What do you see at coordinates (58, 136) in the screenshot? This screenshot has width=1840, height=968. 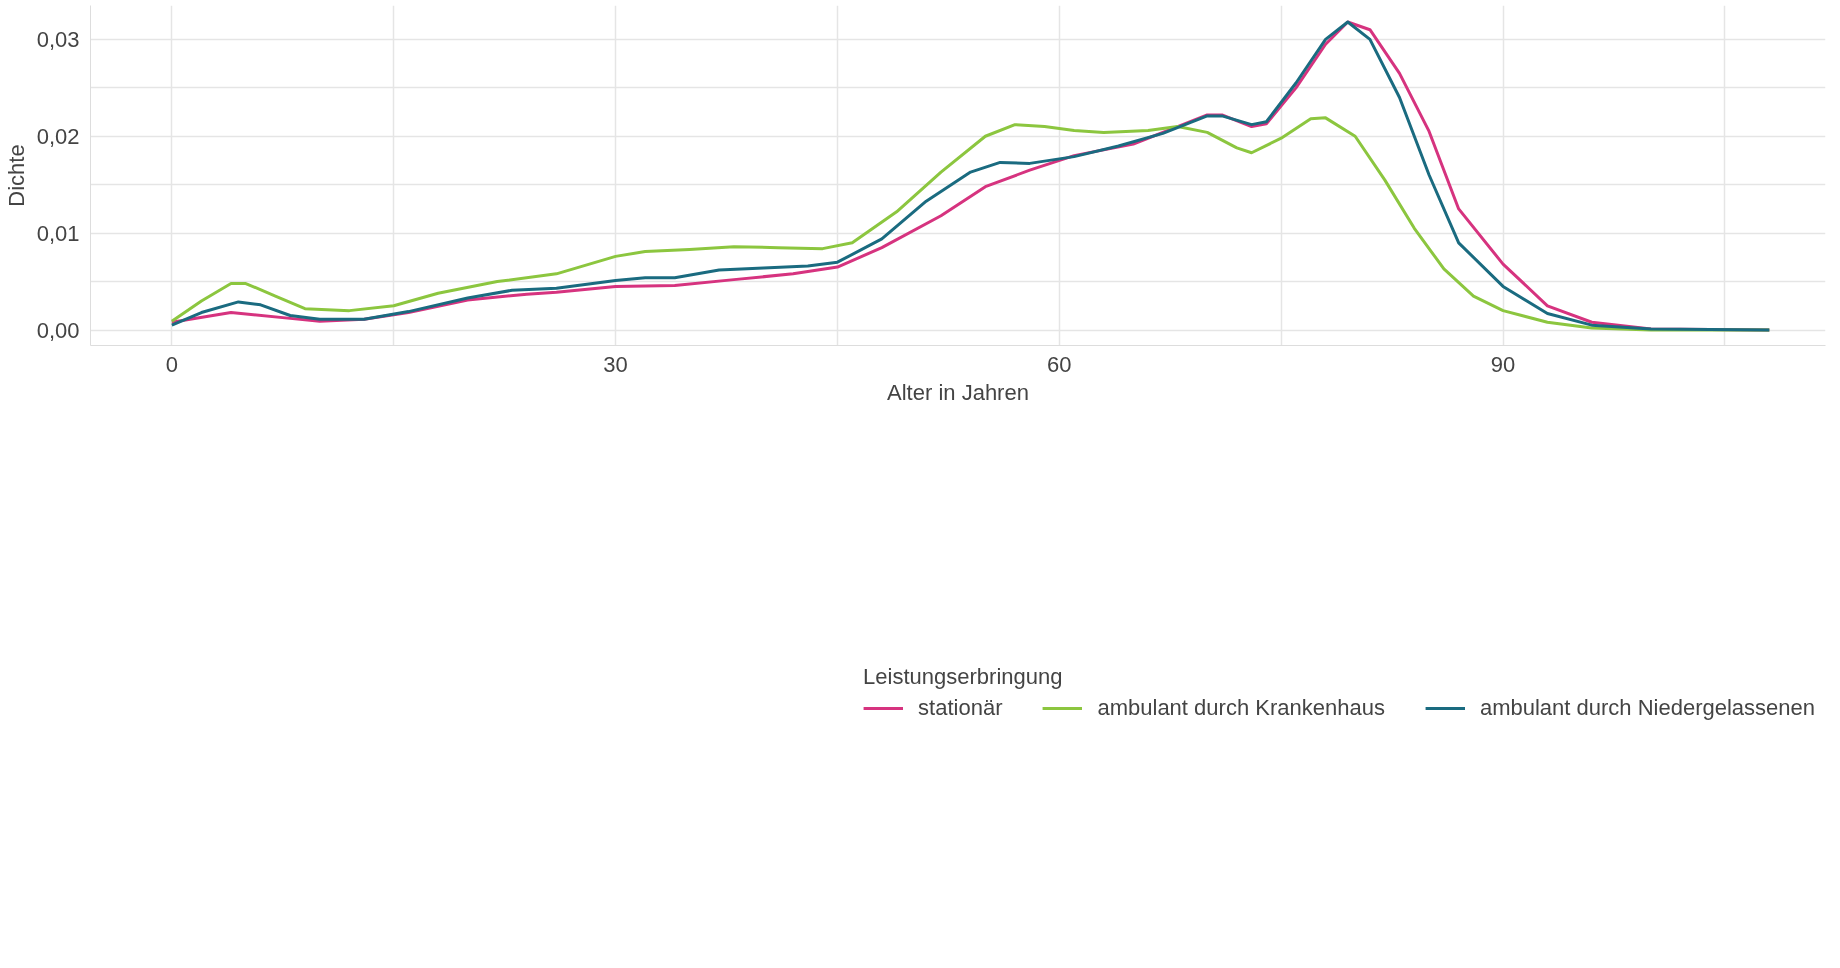 I see `y-tick-label: 0,02` at bounding box center [58, 136].